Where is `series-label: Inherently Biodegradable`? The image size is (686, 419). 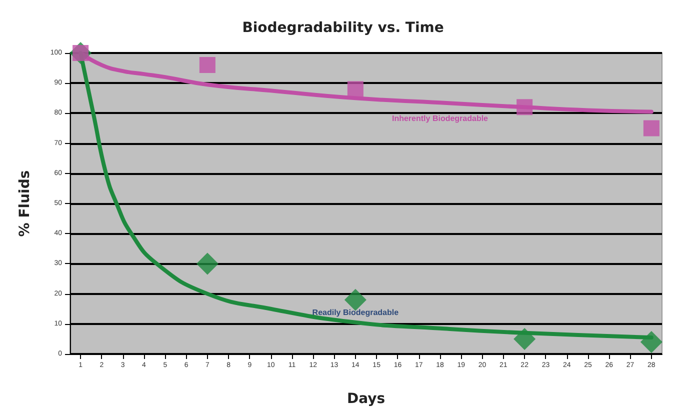 series-label: Inherently Biodegradable is located at coordinates (440, 119).